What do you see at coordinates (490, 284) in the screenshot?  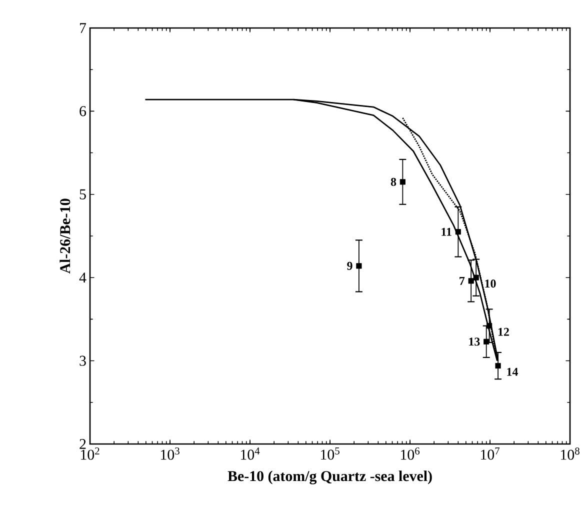 I see `annotation: 10` at bounding box center [490, 284].